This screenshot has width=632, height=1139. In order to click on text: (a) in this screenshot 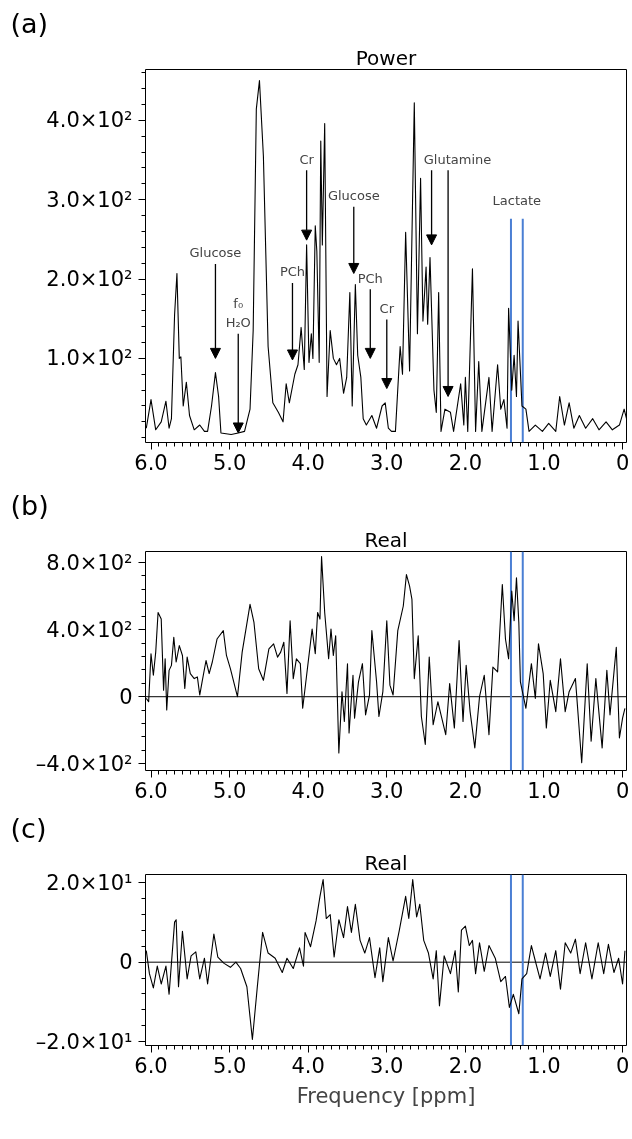, I will do `click(29, 23)`.